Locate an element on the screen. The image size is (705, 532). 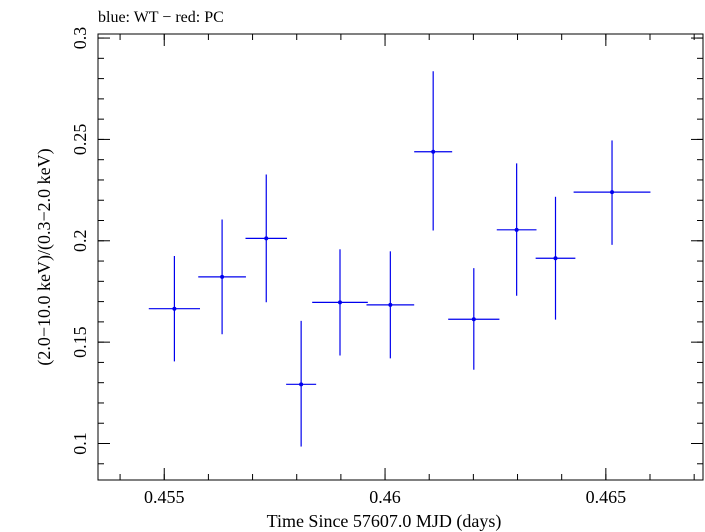
y-tick-label: 0.3 is located at coordinates (80, 38).